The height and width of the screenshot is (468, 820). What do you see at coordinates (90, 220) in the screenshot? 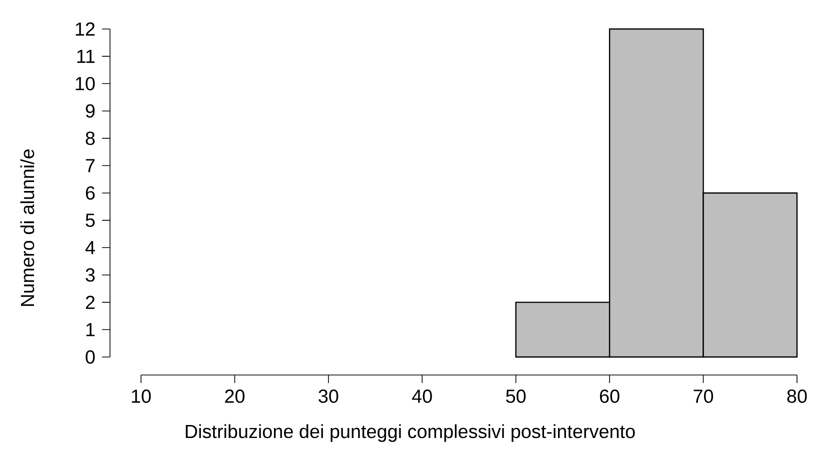
I see `y-tick-label: 5` at bounding box center [90, 220].